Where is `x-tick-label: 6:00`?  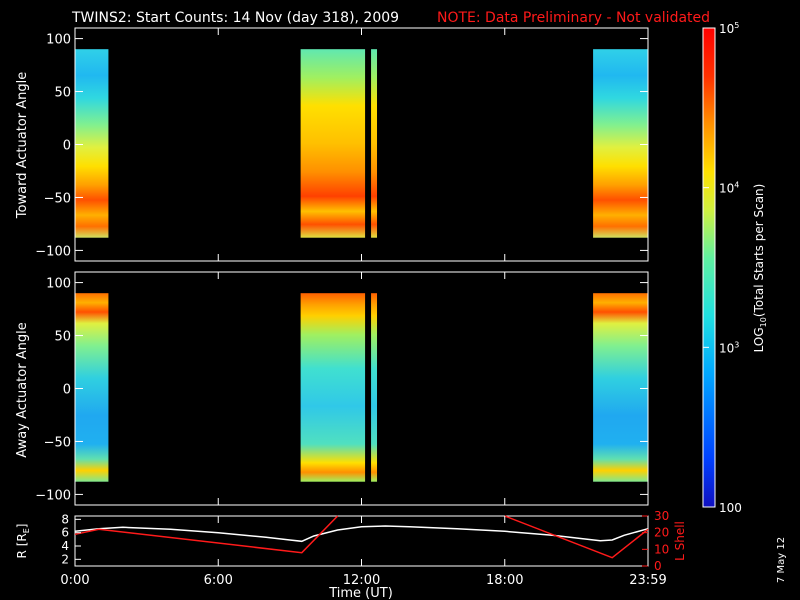
x-tick-label: 6:00 is located at coordinates (218, 580).